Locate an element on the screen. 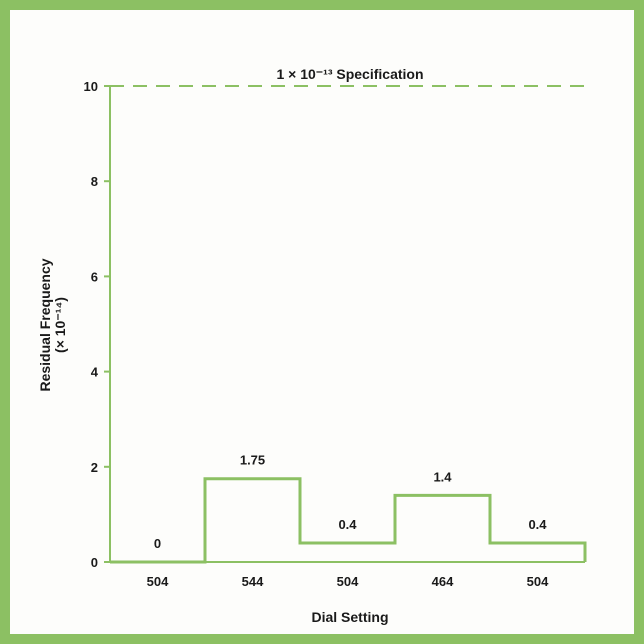  y-axis-title: Residual Frequency is located at coordinates (45, 324).